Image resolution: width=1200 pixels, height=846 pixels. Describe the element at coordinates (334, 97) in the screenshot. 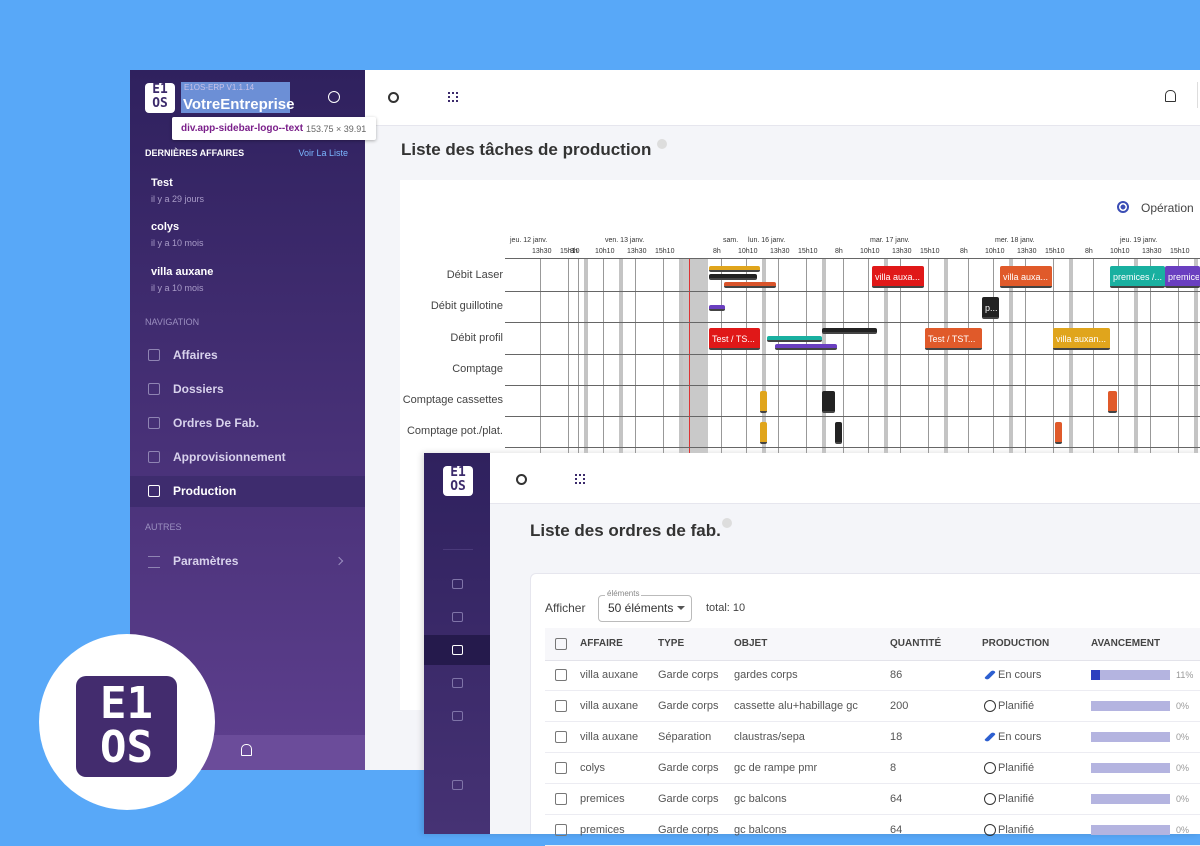

I see `target-icon` at that location.